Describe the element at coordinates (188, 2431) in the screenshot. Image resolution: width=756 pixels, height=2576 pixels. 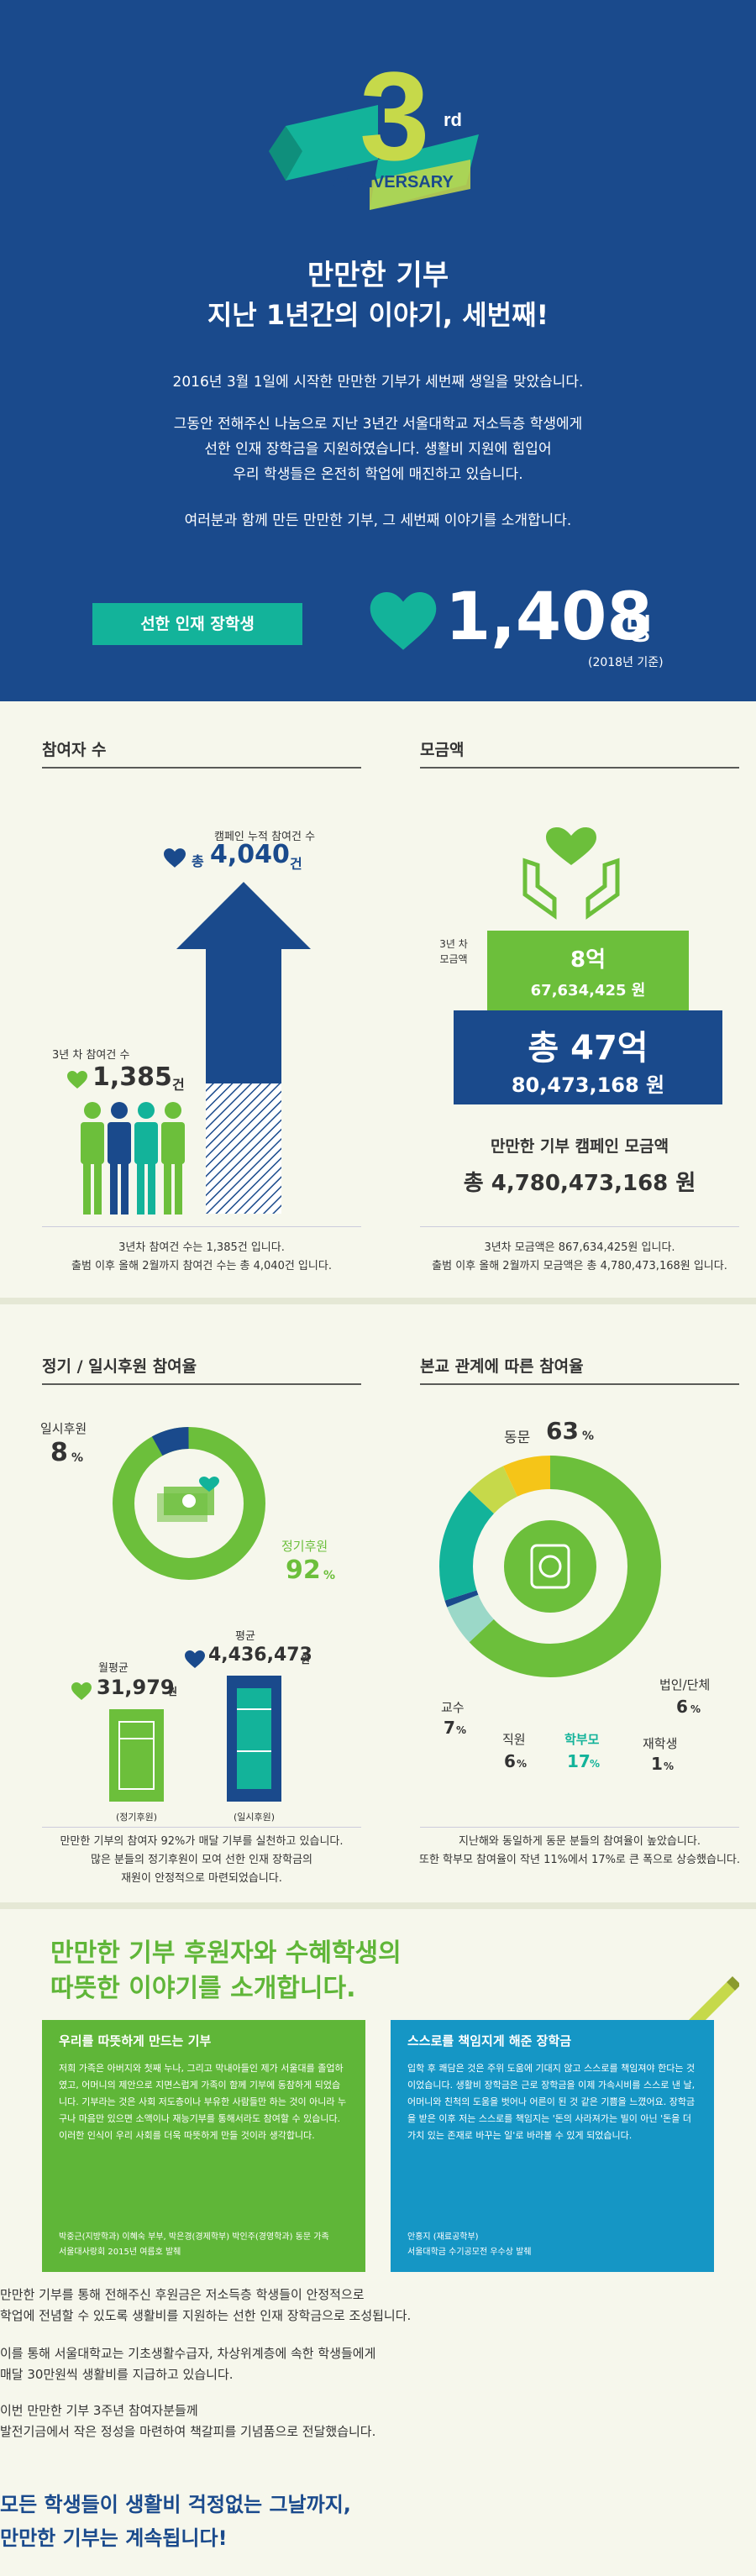
I see `closing-p3b: 발전기금에서 작은 정성을 마련하여 책갈피를 기념품으로 전달했습니다.` at that location.